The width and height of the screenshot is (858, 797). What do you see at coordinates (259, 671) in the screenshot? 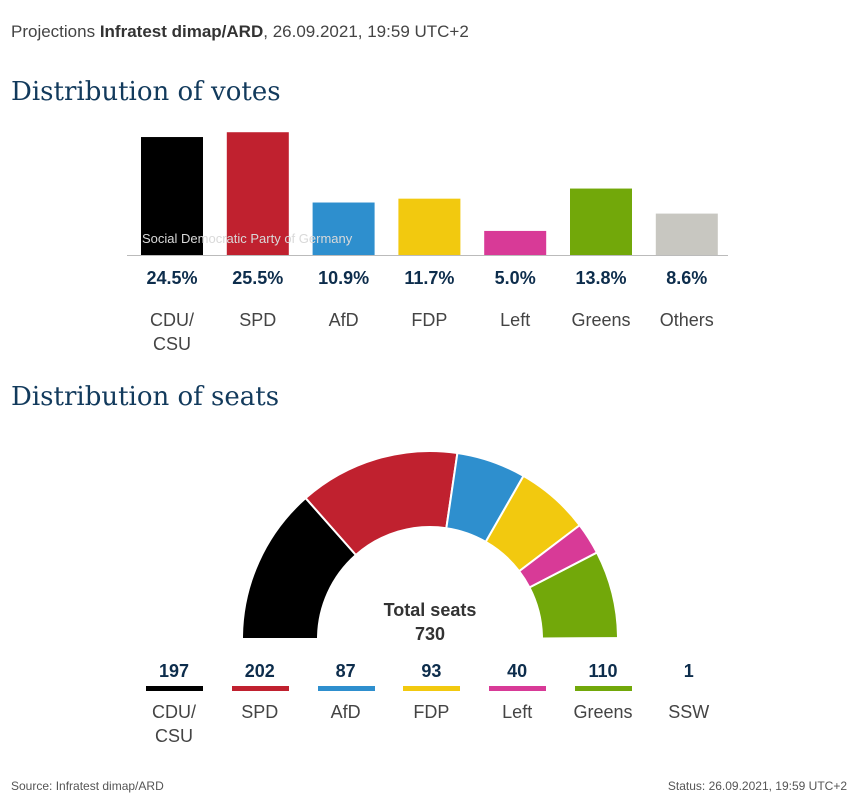
I see `seat-value-spd: 202` at bounding box center [259, 671].